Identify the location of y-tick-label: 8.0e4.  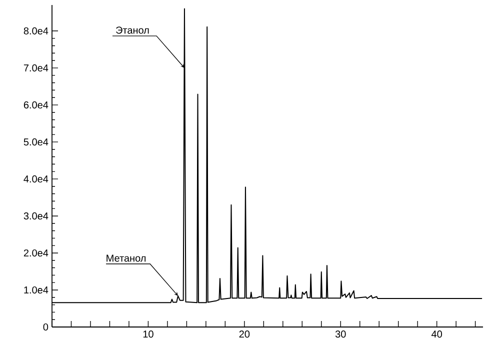
(36, 30).